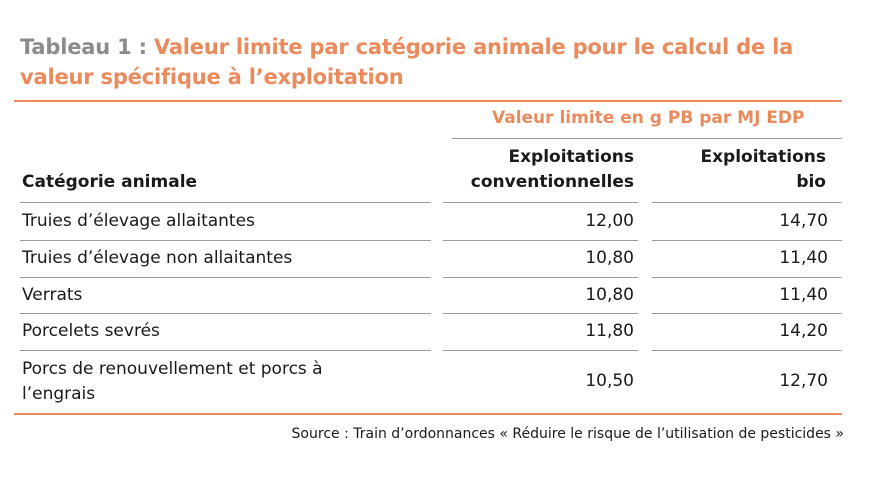  I want to click on column-header-category: Catégorie animale, so click(110, 182).